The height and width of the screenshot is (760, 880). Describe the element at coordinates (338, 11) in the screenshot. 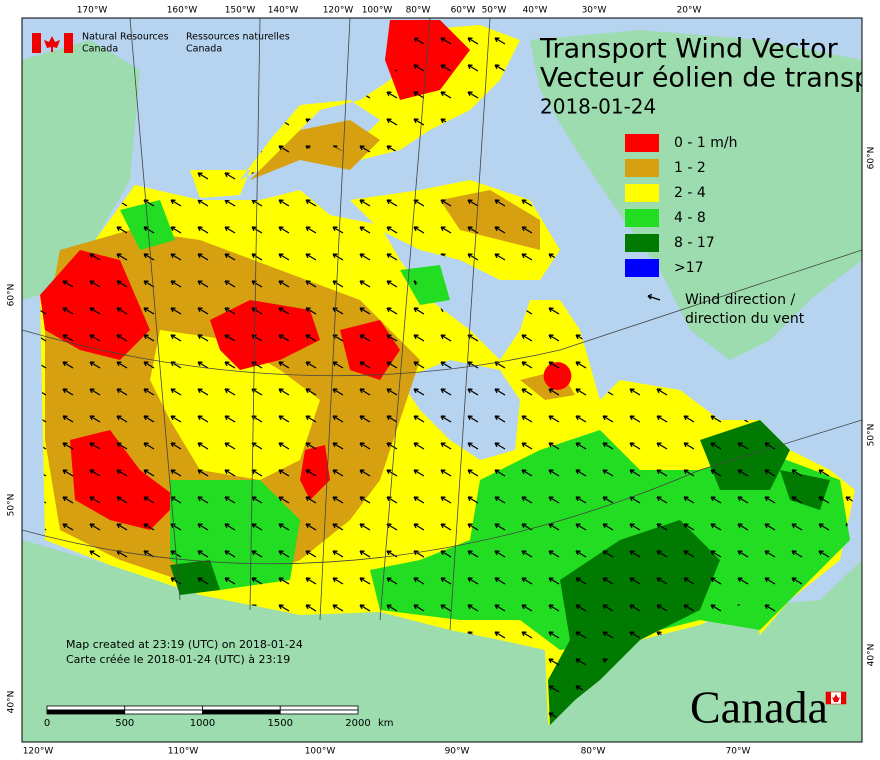

I see `graticule-label-top: 120°W` at that location.